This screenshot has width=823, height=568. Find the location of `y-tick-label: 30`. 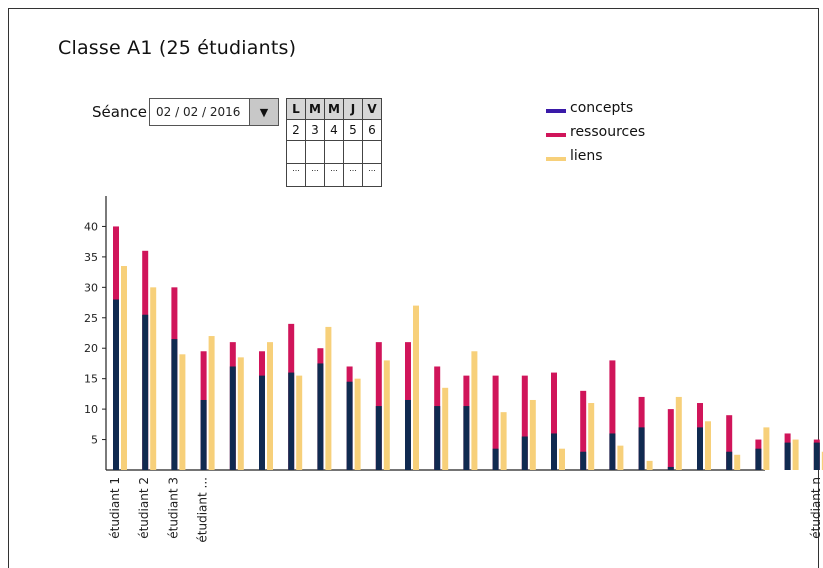

y-tick-label: 30 is located at coordinates (91, 287).